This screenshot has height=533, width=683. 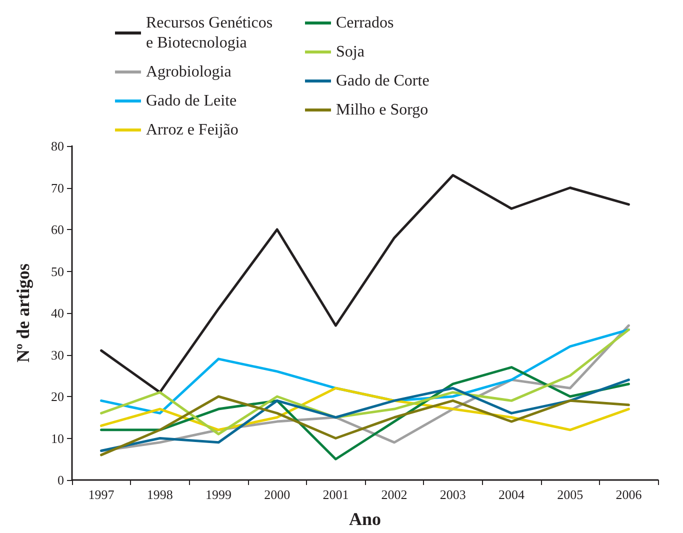 What do you see at coordinates (57, 313) in the screenshot?
I see `y-tick-label: 40` at bounding box center [57, 313].